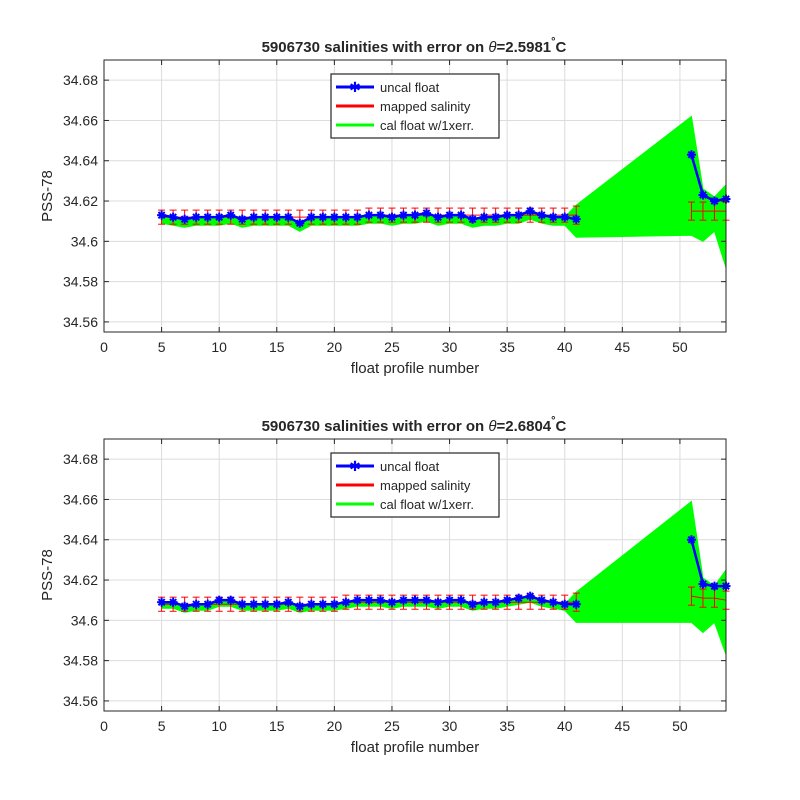  Describe the element at coordinates (691, 596) in the screenshot. I see `mapped-error-bar` at that location.